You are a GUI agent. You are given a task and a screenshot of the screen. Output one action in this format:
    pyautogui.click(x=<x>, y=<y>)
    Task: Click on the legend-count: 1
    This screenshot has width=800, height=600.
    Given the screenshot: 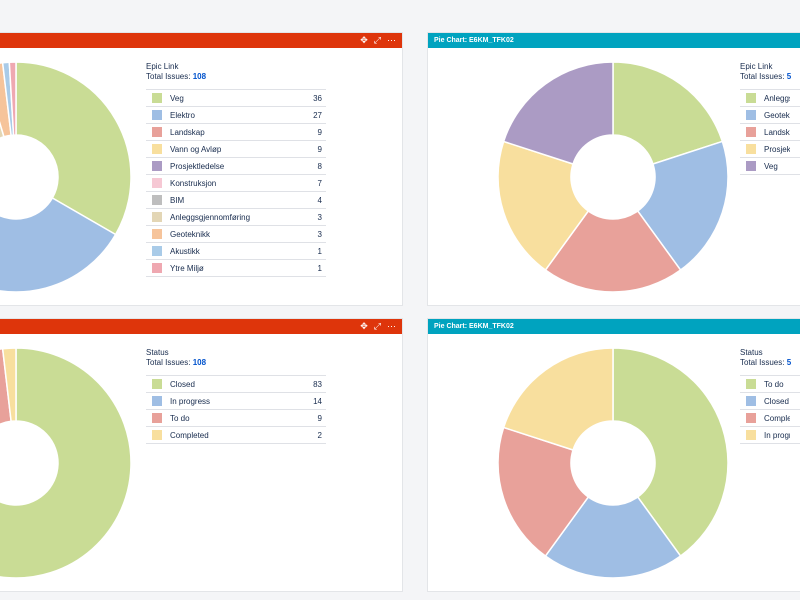 What is the action you would take?
    pyautogui.click(x=795, y=435)
    